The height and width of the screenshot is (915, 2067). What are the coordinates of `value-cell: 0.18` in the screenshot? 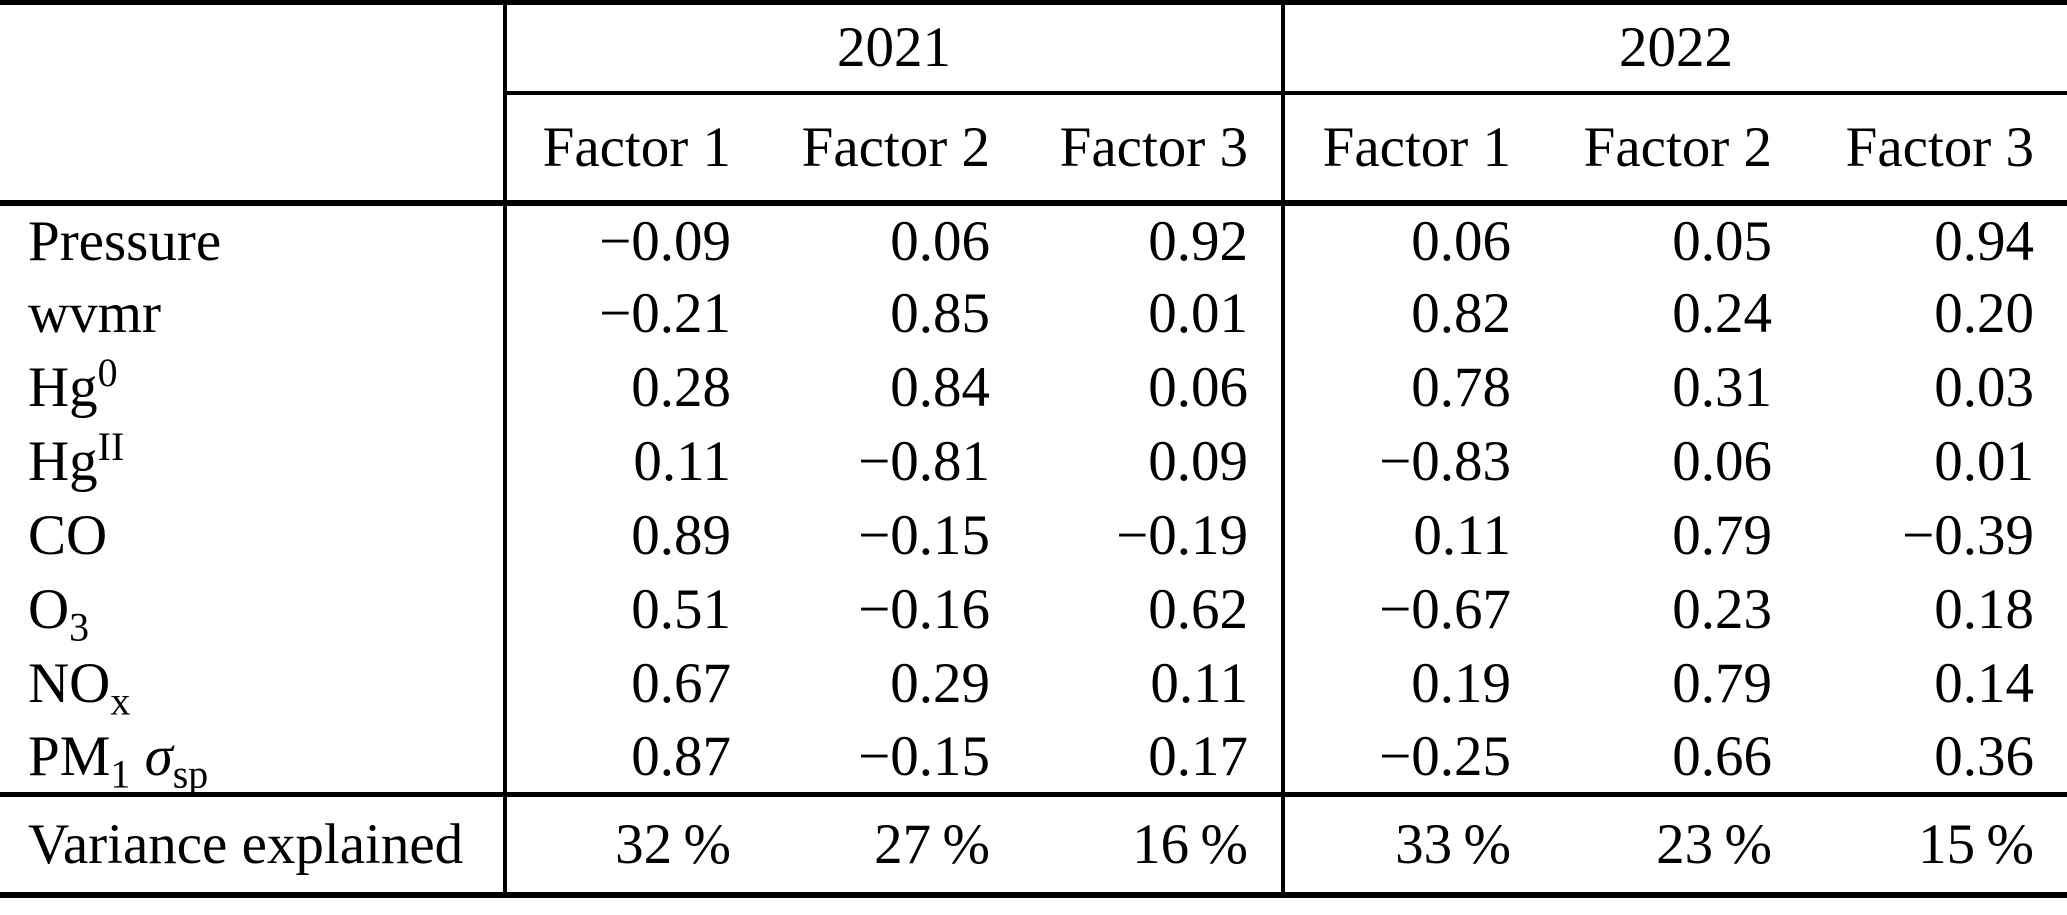 It's located at (1984, 609).